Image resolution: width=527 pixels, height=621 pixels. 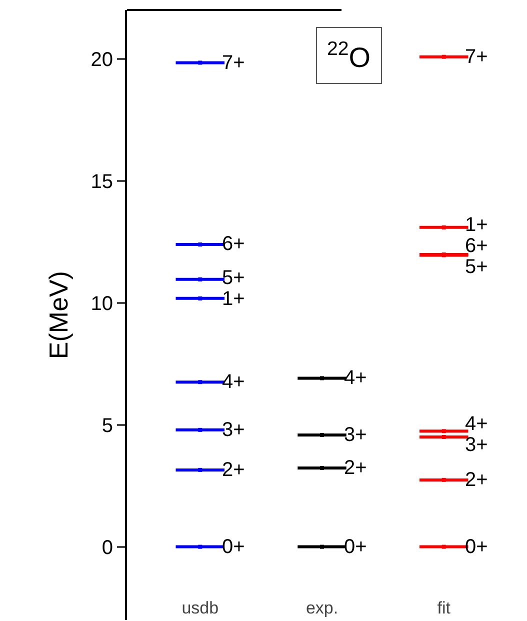 What do you see at coordinates (444, 608) in the screenshot?
I see `x-tick-label: fit` at bounding box center [444, 608].